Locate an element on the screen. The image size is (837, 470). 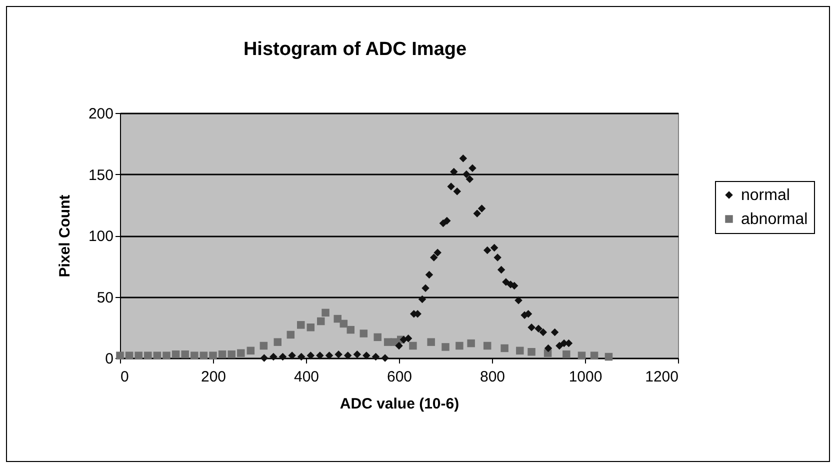
y-tick-label: 100 is located at coordinates (101, 236).